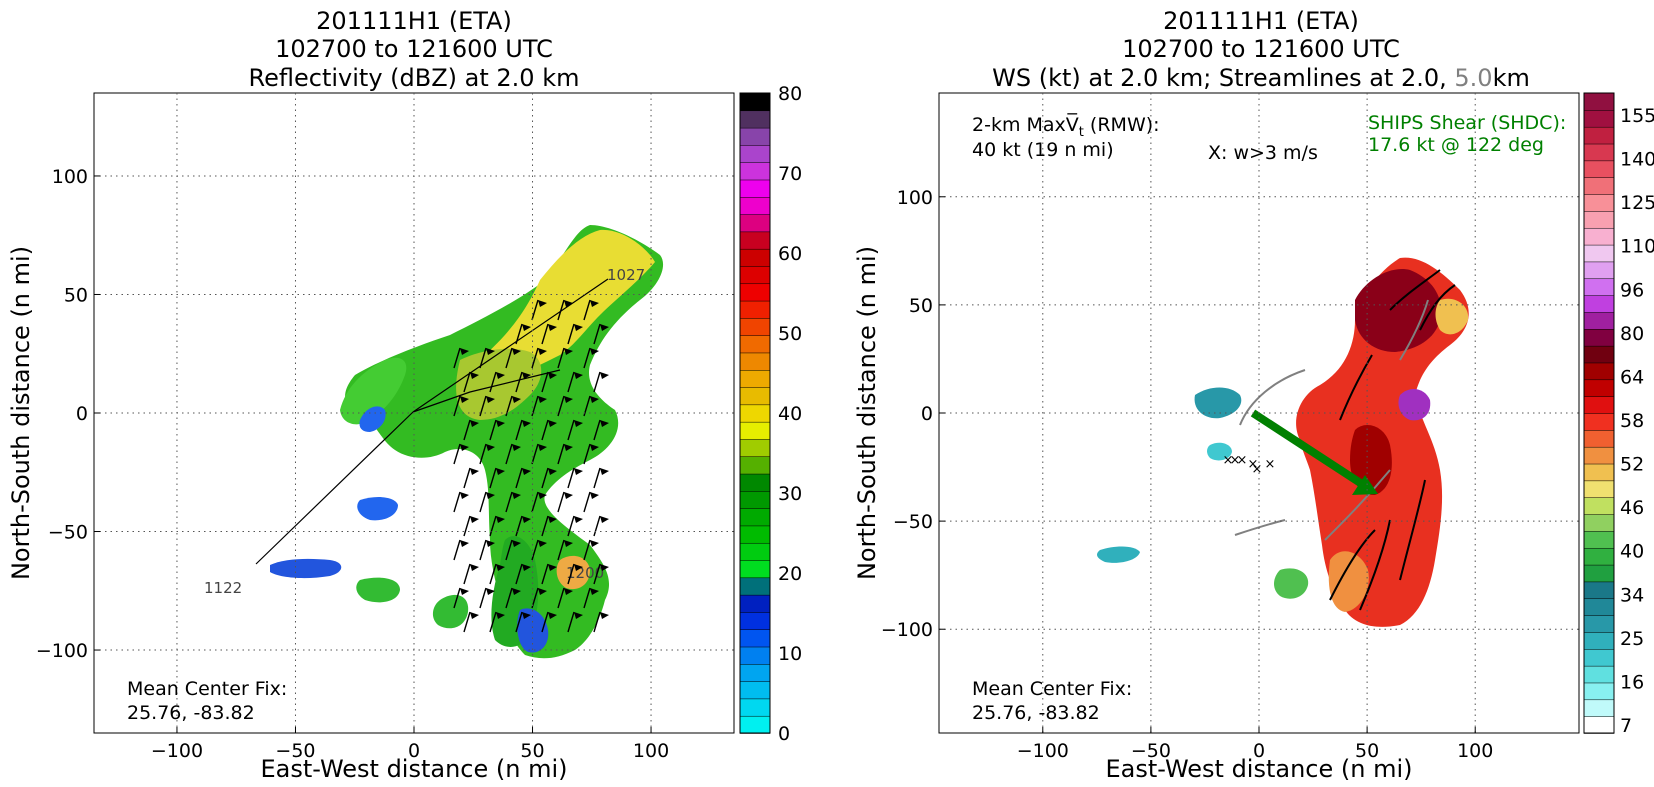  Describe the element at coordinates (1473, 78) in the screenshot. I see `right-title-line-3-level: 5.0` at that location.